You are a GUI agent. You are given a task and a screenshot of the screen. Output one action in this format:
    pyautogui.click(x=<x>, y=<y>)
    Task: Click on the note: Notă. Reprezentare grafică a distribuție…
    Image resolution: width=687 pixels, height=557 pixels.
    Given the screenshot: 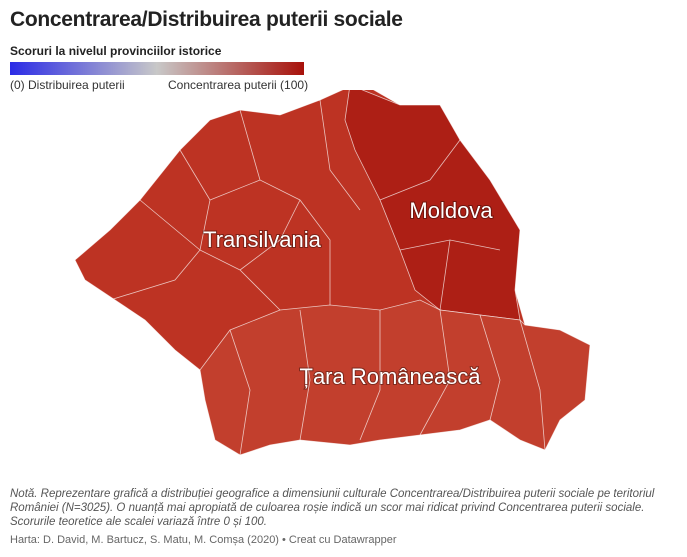 What is the action you would take?
    pyautogui.click(x=332, y=508)
    